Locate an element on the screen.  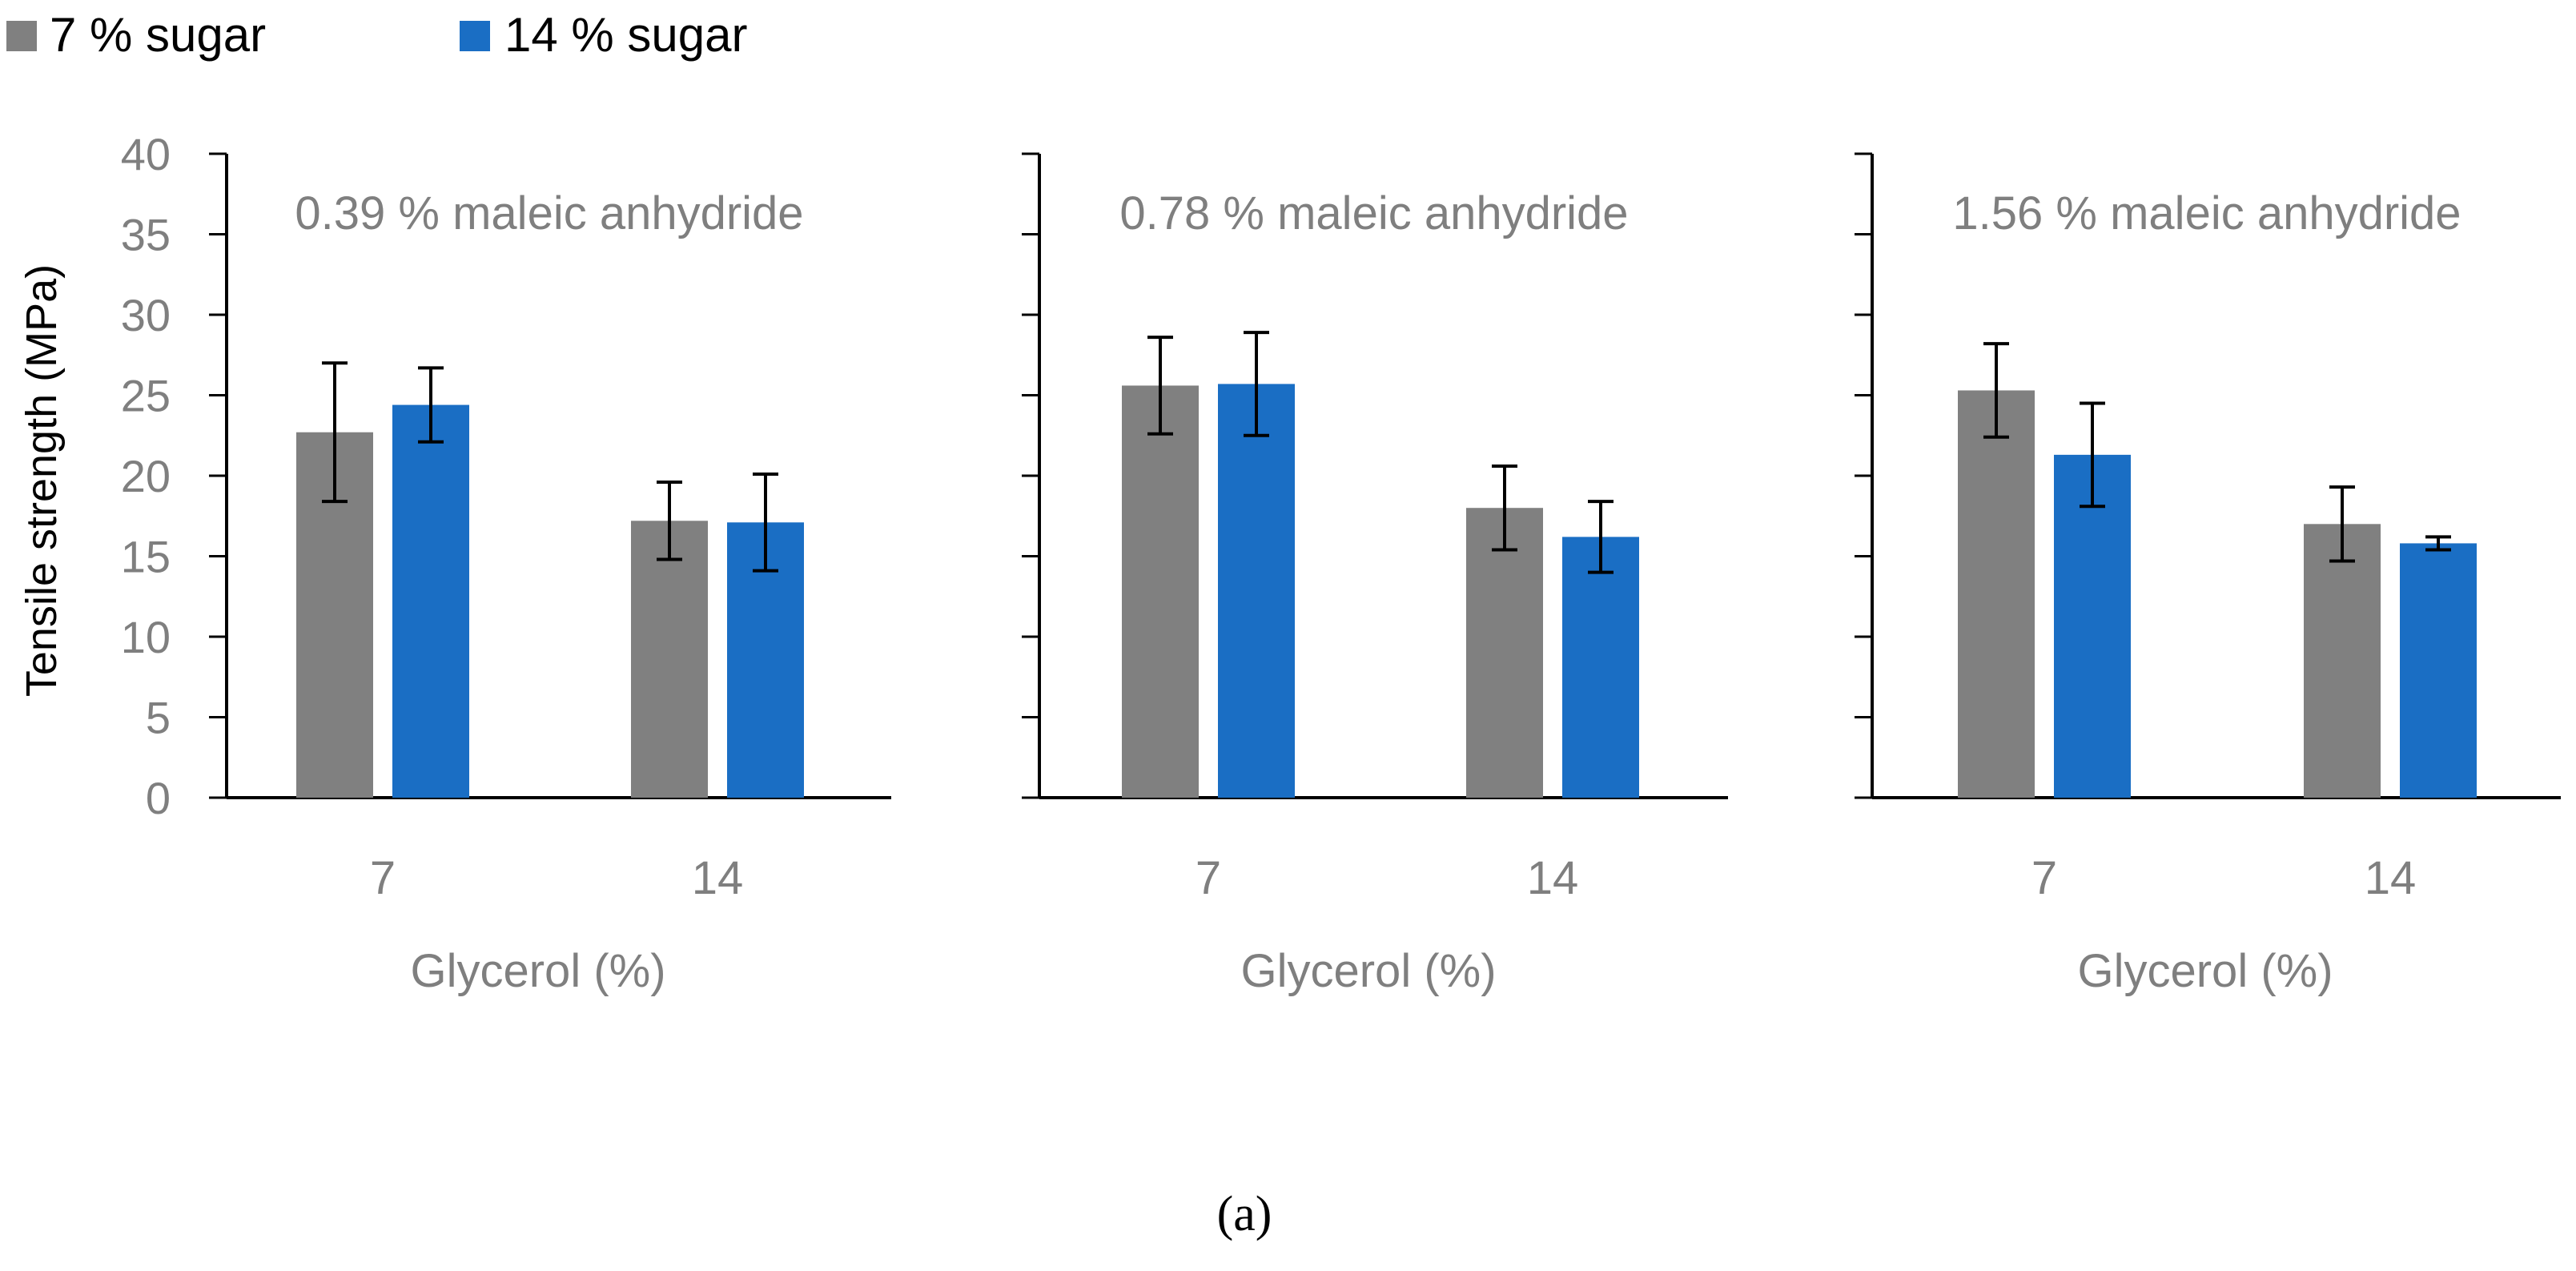
legend-swatch-7-sugar is located at coordinates (21, 36).